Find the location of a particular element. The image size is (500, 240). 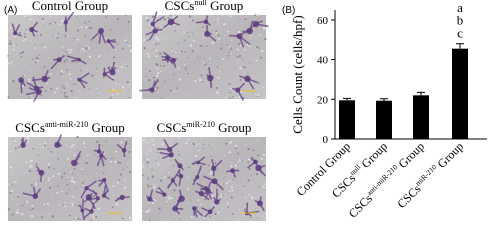

micrograph-background is located at coordinates (70, 179).